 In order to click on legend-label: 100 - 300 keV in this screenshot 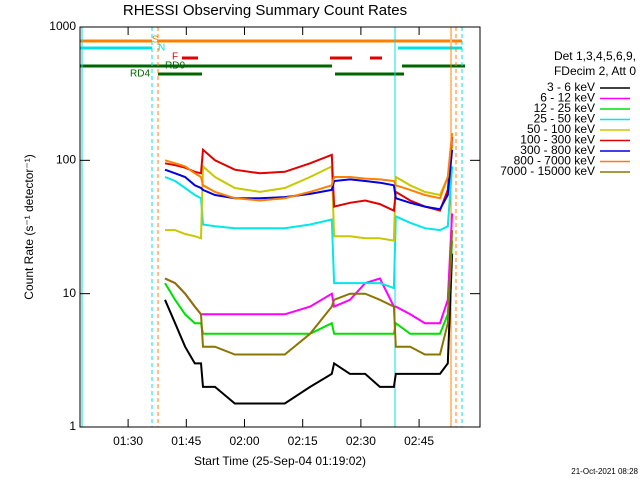, I will do `click(557, 140)`.